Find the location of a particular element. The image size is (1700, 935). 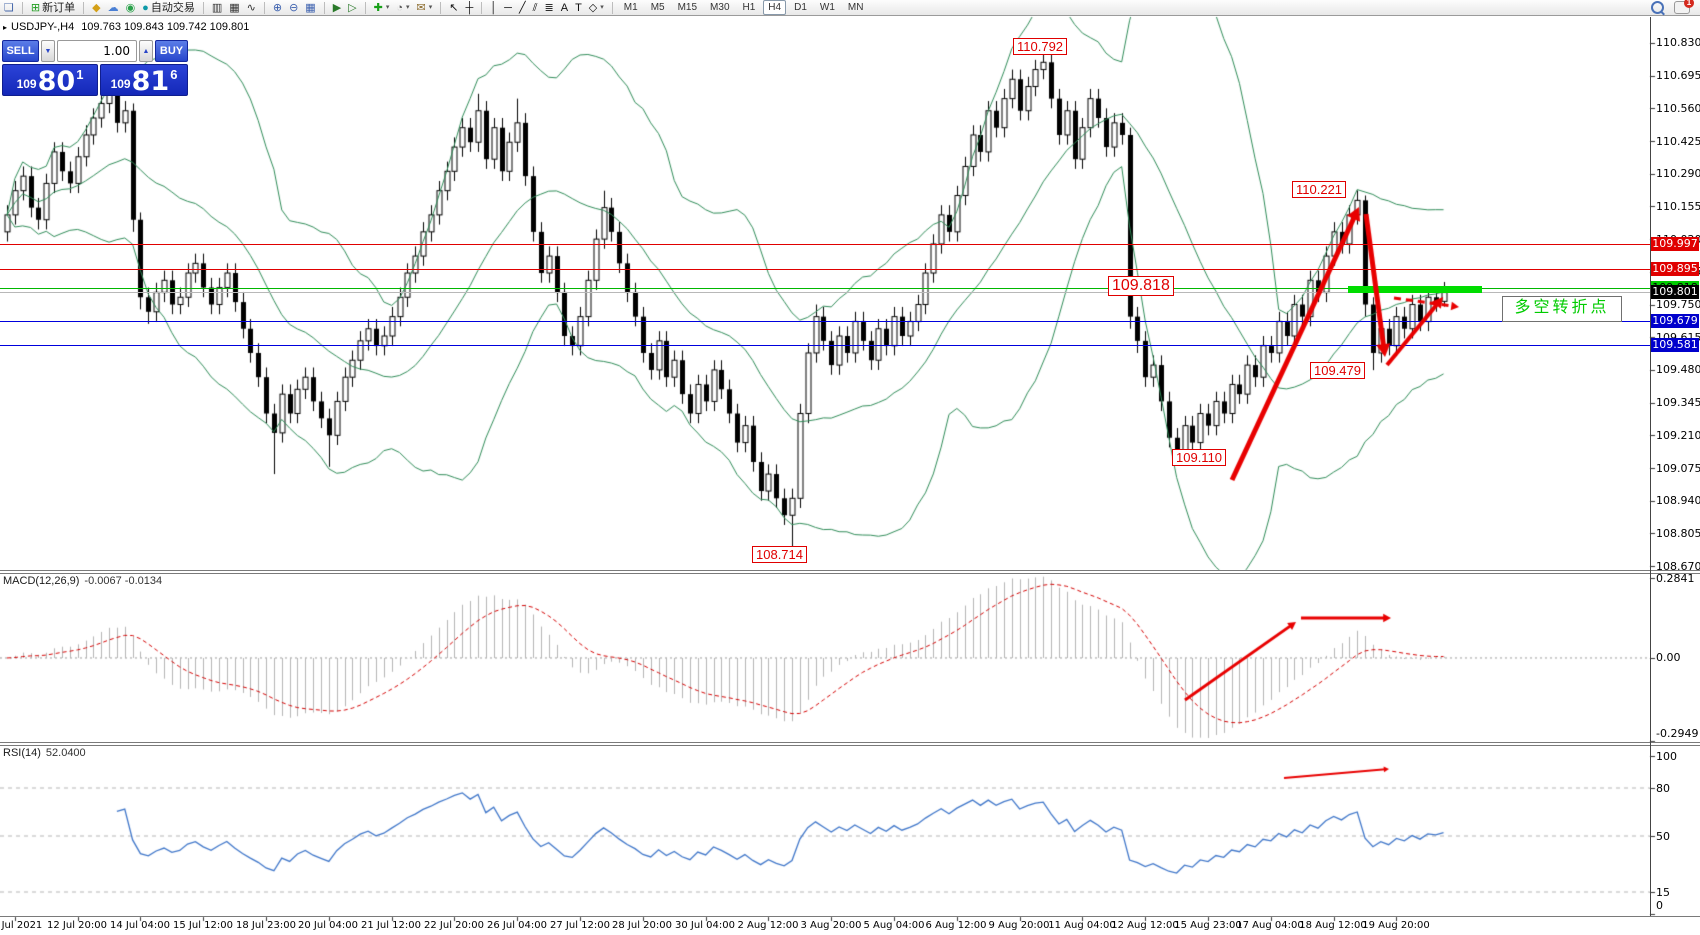

indicators-icon: ✚ ▾ is located at coordinates (382, 8).